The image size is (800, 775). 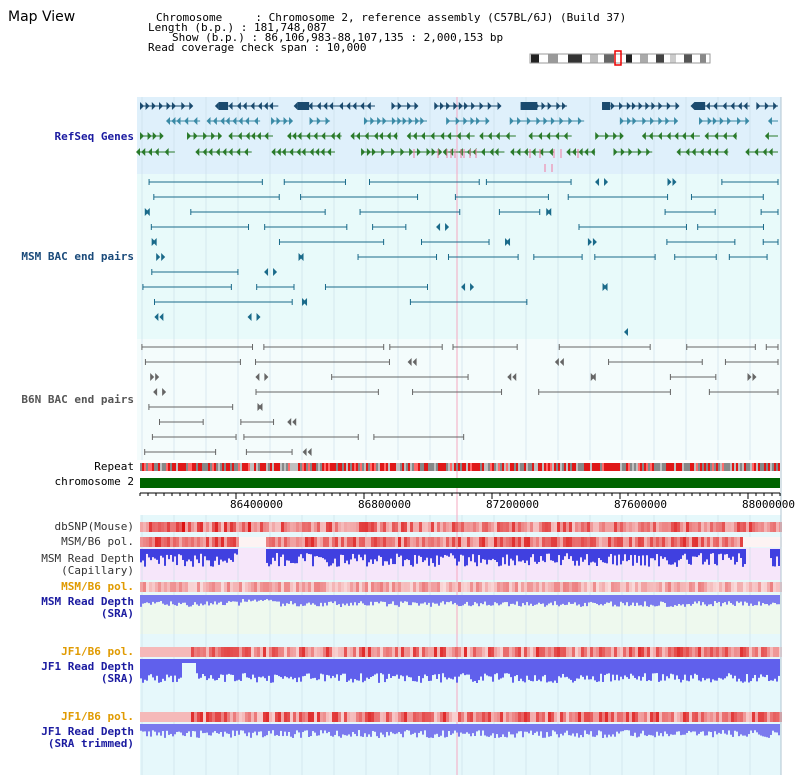 I want to click on bac-arrow, so click(x=626, y=332).